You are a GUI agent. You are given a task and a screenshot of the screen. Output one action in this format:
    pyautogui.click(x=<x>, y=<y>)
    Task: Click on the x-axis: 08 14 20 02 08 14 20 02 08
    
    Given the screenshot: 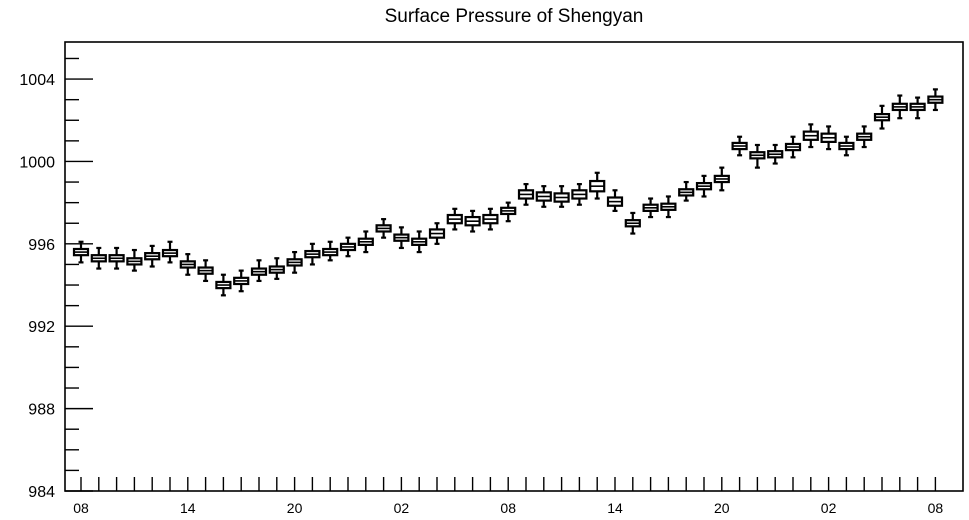 What is the action you would take?
    pyautogui.click(x=508, y=496)
    